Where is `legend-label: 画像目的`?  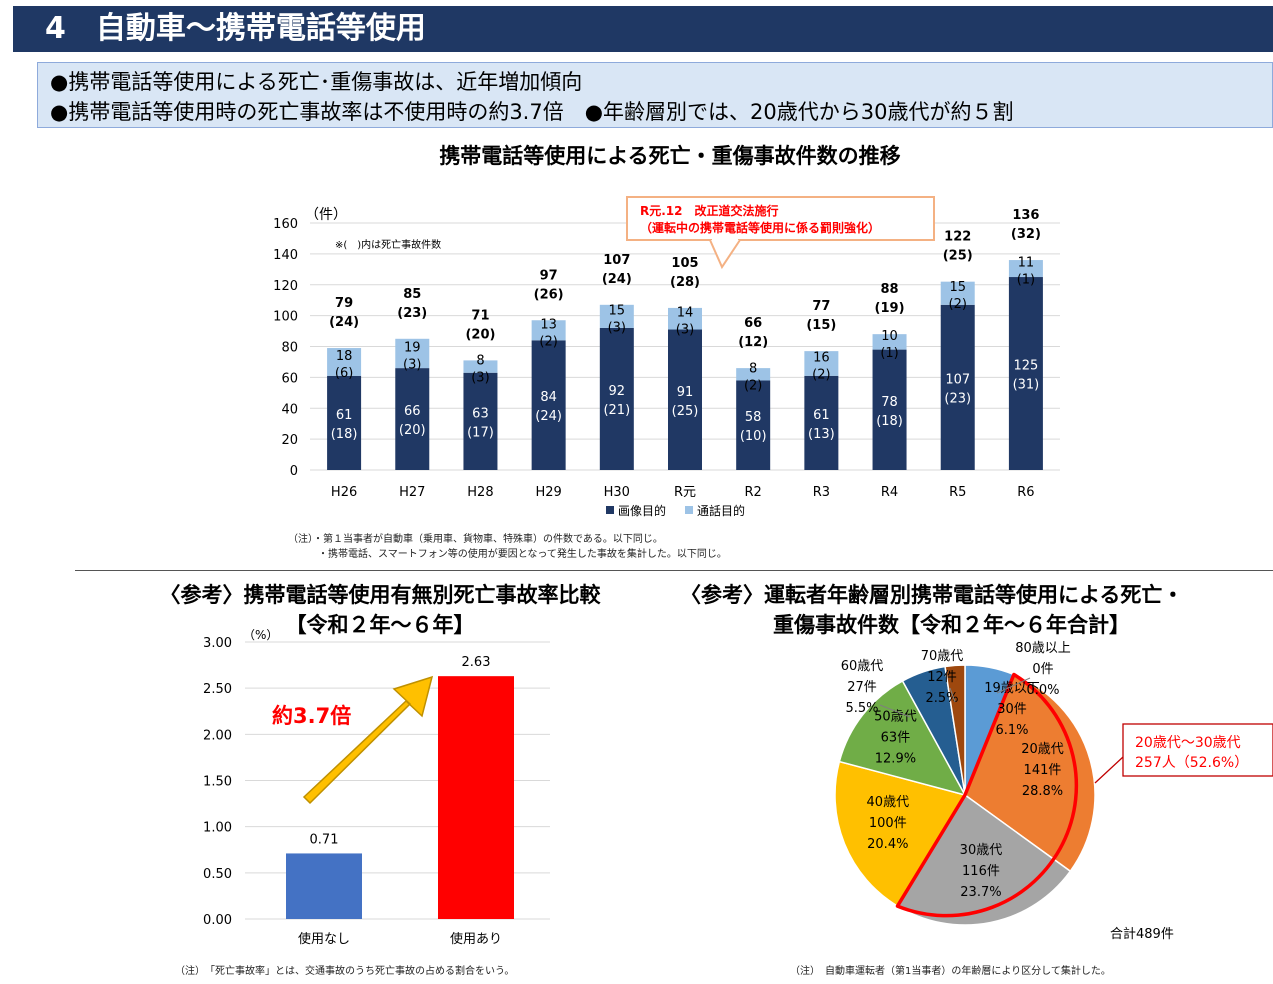
legend-label: 画像目的 is located at coordinates (642, 510).